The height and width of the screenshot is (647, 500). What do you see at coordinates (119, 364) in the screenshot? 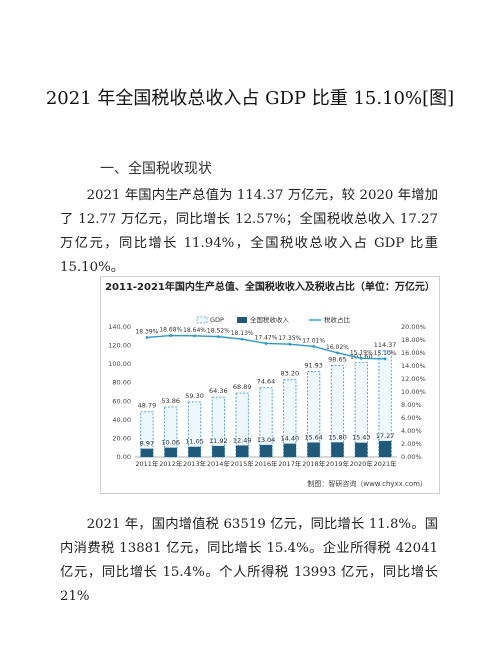
I see `y-left-tick-label: 100.00` at bounding box center [119, 364].